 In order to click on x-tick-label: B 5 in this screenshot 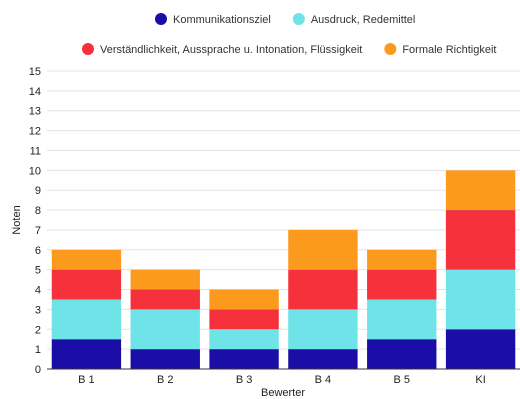, I will do `click(401, 380)`.